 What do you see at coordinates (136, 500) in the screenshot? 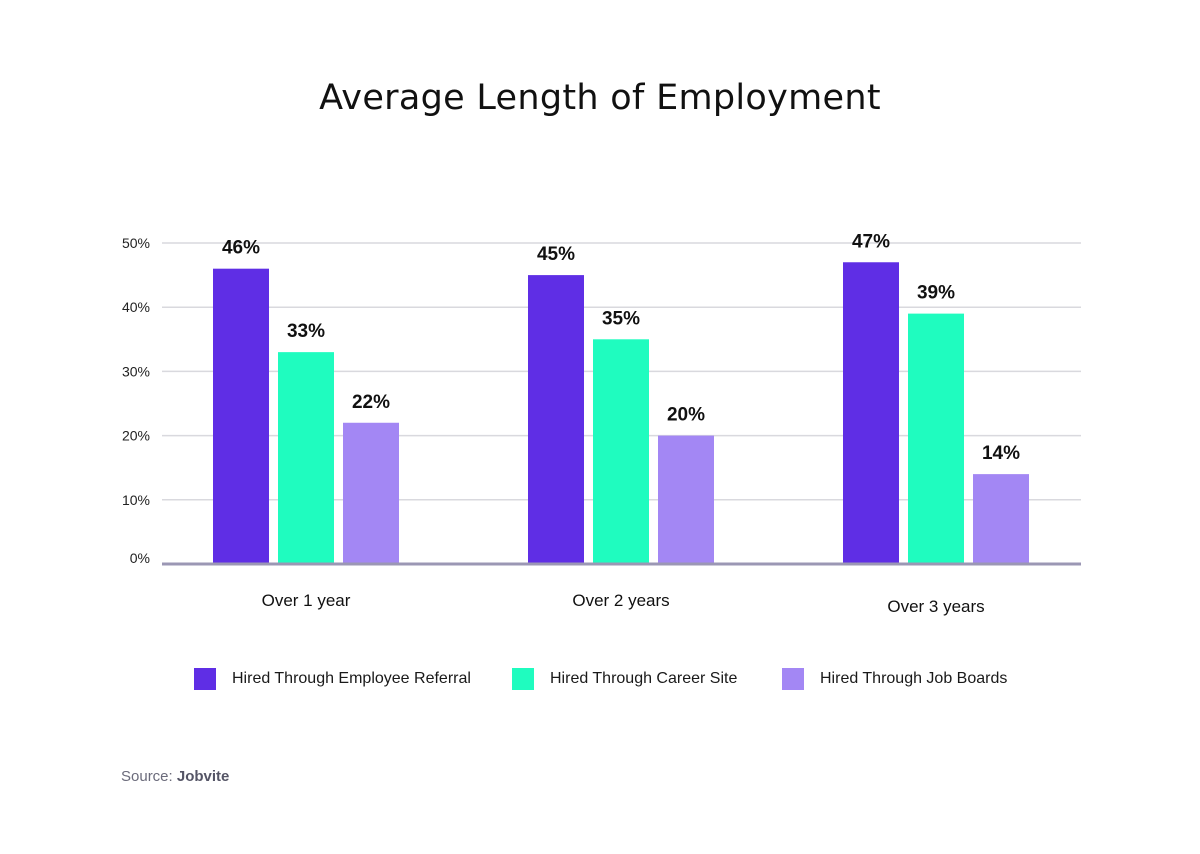
I see `y-tick-label: 10%` at bounding box center [136, 500].